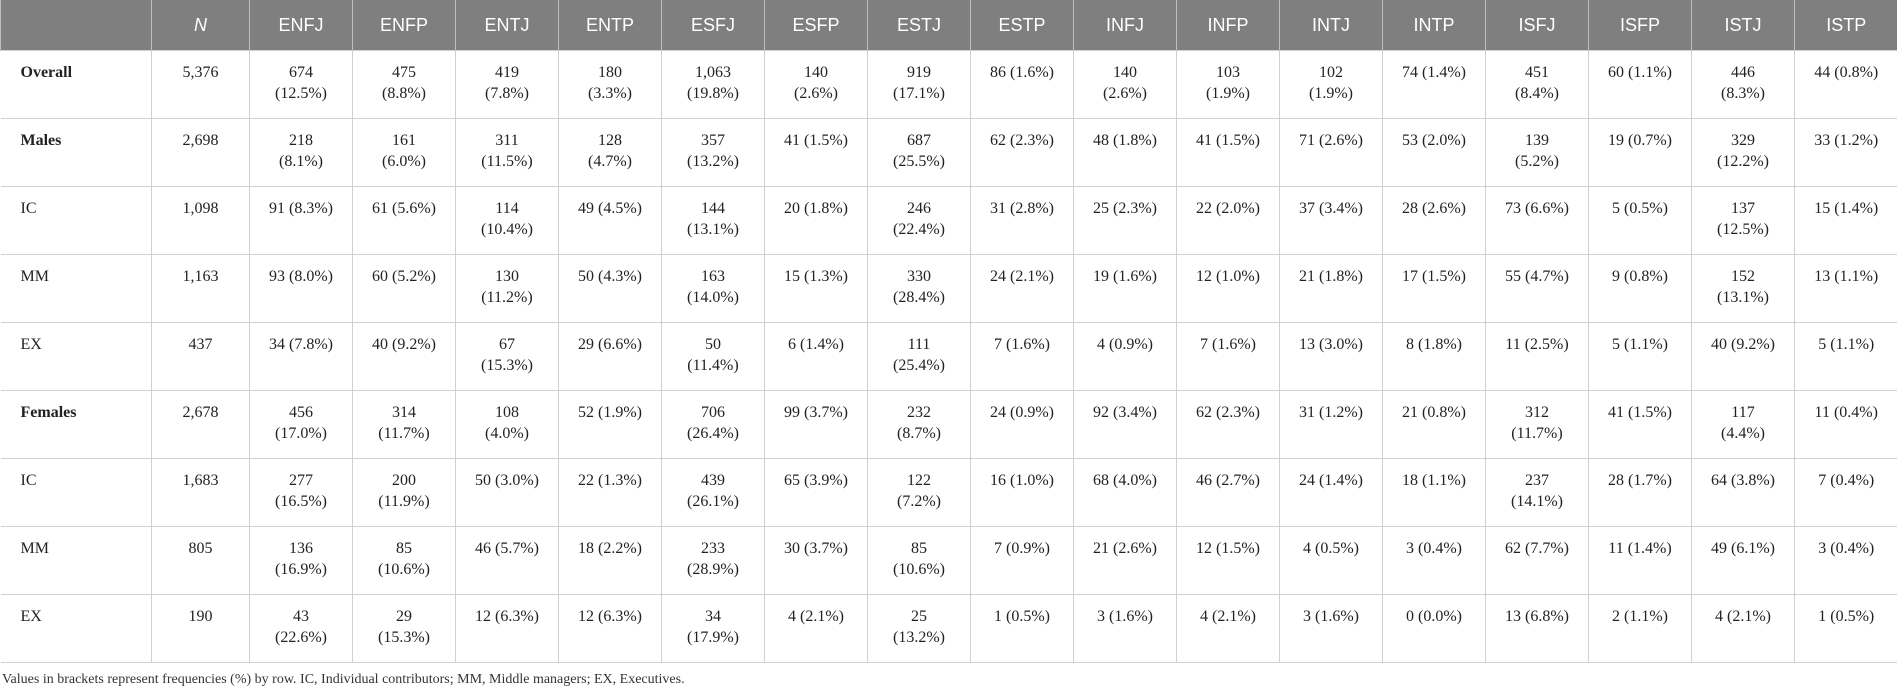 Image resolution: width=1897 pixels, height=690 pixels. I want to click on table-cell: 446 (8.3%), so click(1743, 84).